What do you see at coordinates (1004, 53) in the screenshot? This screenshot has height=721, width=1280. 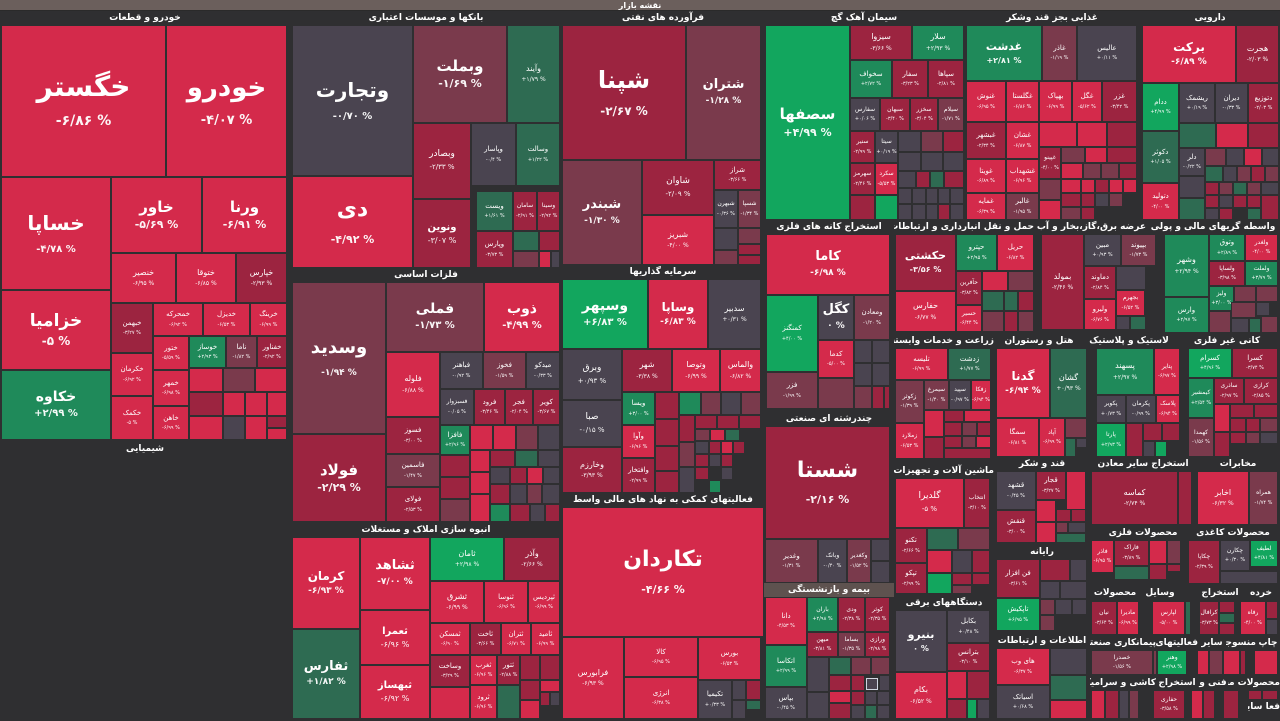 I see `stock-tile: غدشت +۲/۸۱ %` at bounding box center [1004, 53].